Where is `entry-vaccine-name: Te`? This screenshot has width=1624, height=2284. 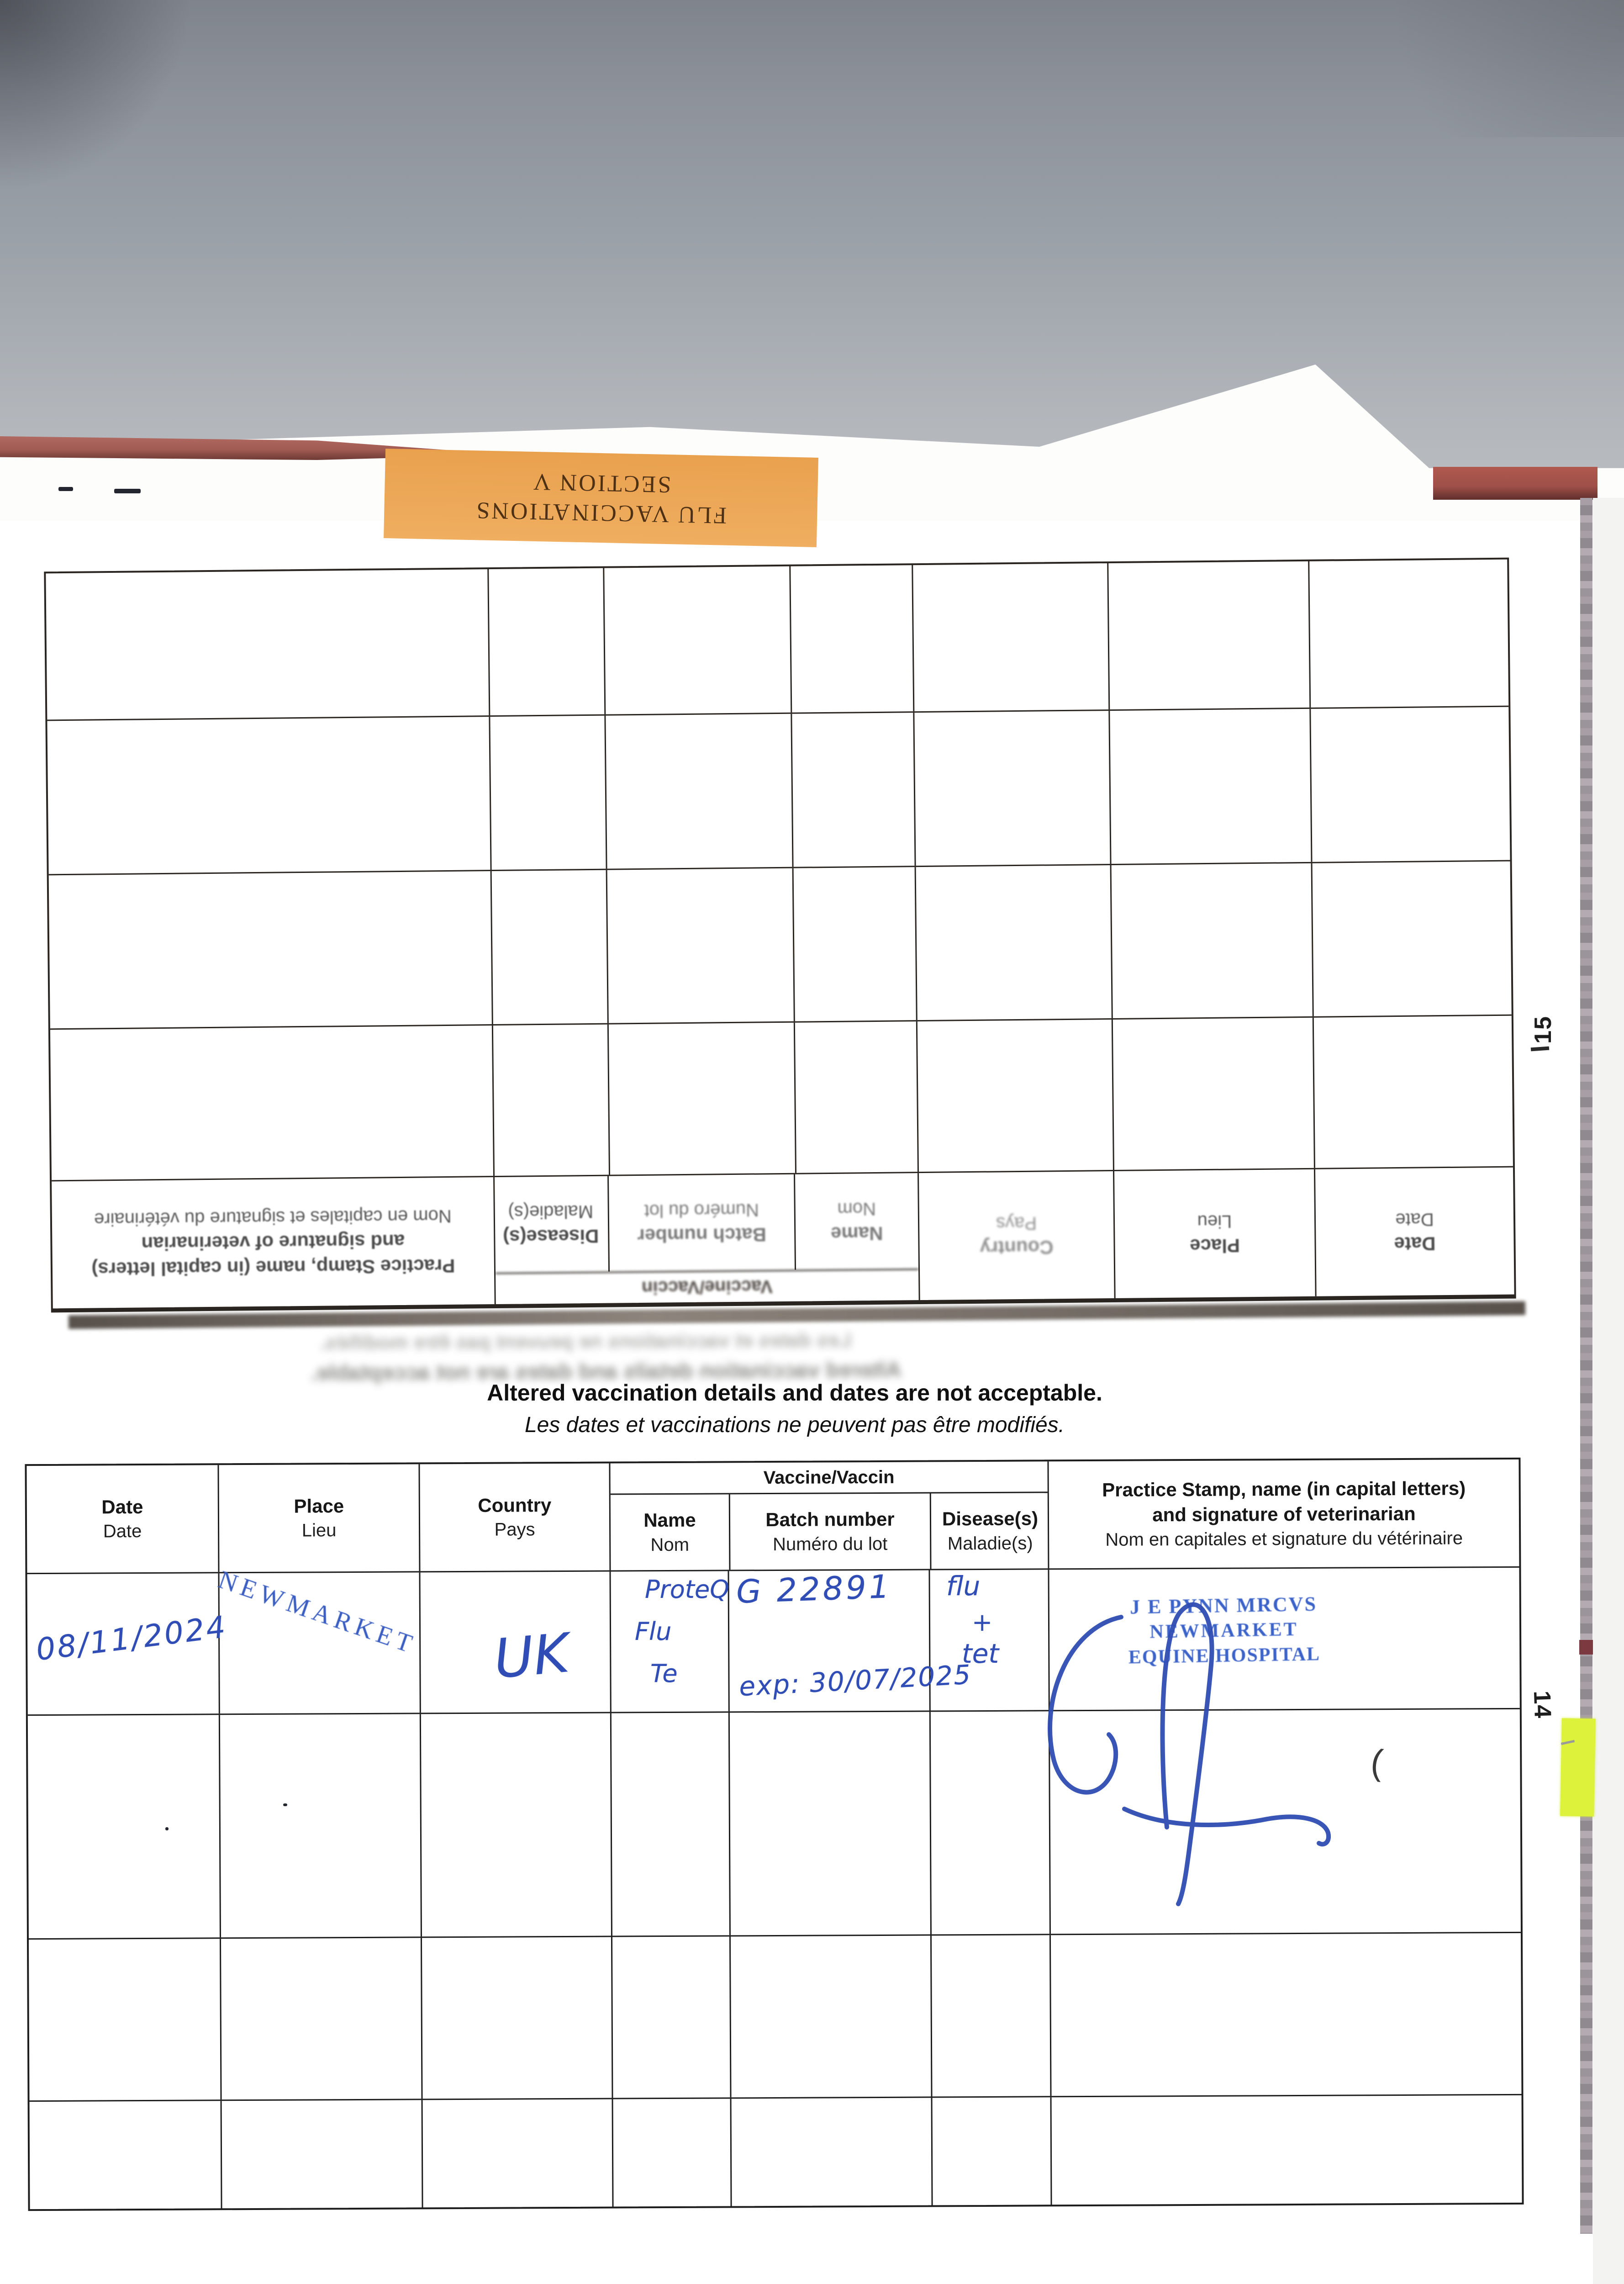 entry-vaccine-name: Te is located at coordinates (664, 1673).